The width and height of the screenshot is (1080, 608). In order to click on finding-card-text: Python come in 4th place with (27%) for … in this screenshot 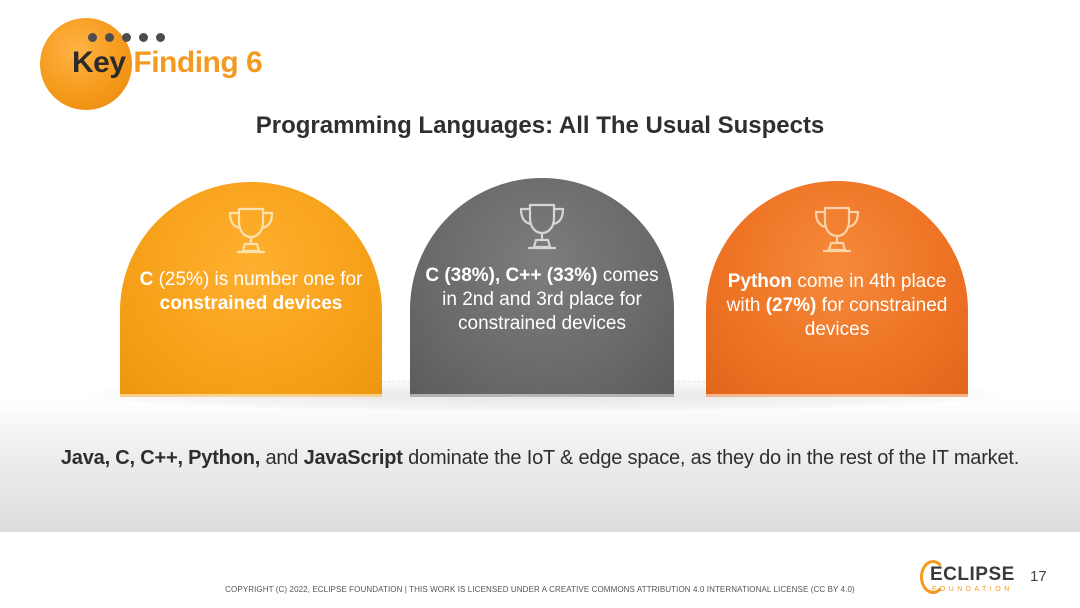, I will do `click(837, 306)`.